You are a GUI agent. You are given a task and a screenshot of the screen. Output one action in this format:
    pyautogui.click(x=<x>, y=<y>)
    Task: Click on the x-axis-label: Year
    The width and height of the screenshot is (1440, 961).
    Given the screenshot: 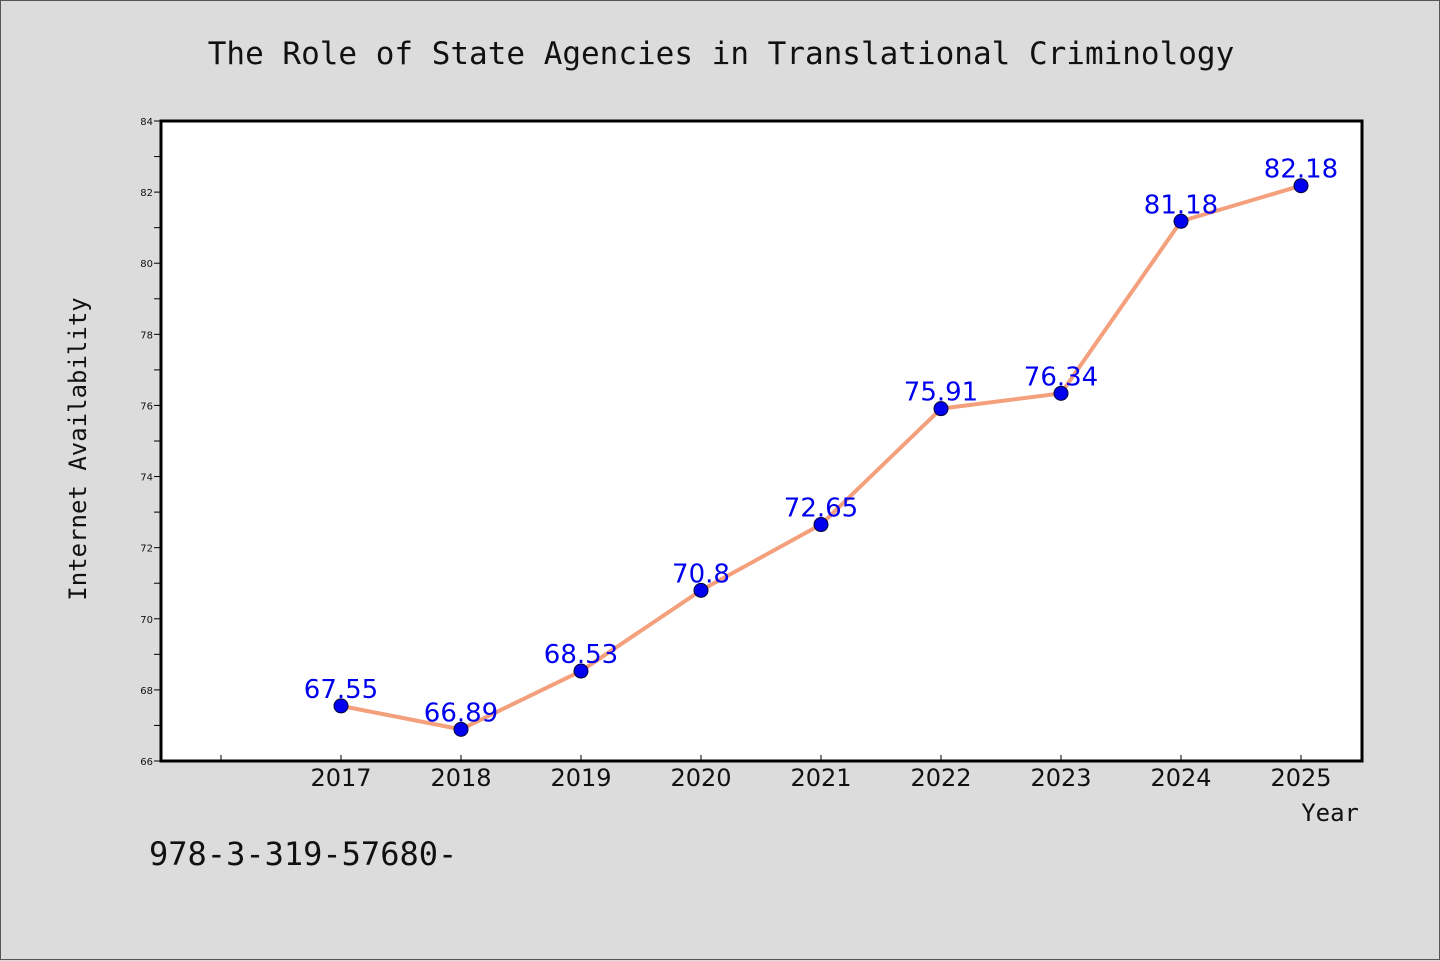 What is the action you would take?
    pyautogui.click(x=1330, y=813)
    